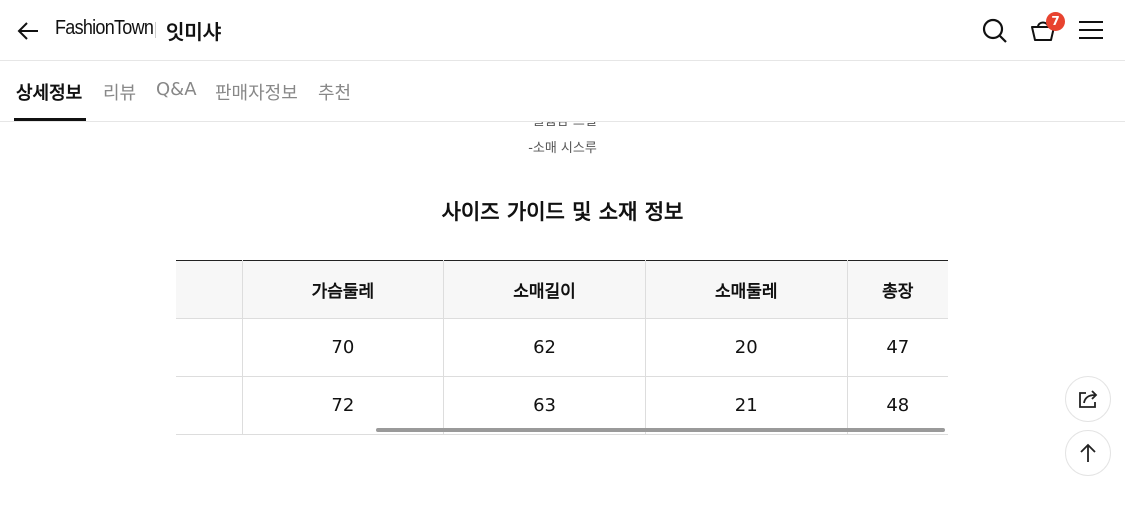 This screenshot has height=519, width=1125. What do you see at coordinates (50, 119) in the screenshot?
I see `active-tab-indicator` at bounding box center [50, 119].